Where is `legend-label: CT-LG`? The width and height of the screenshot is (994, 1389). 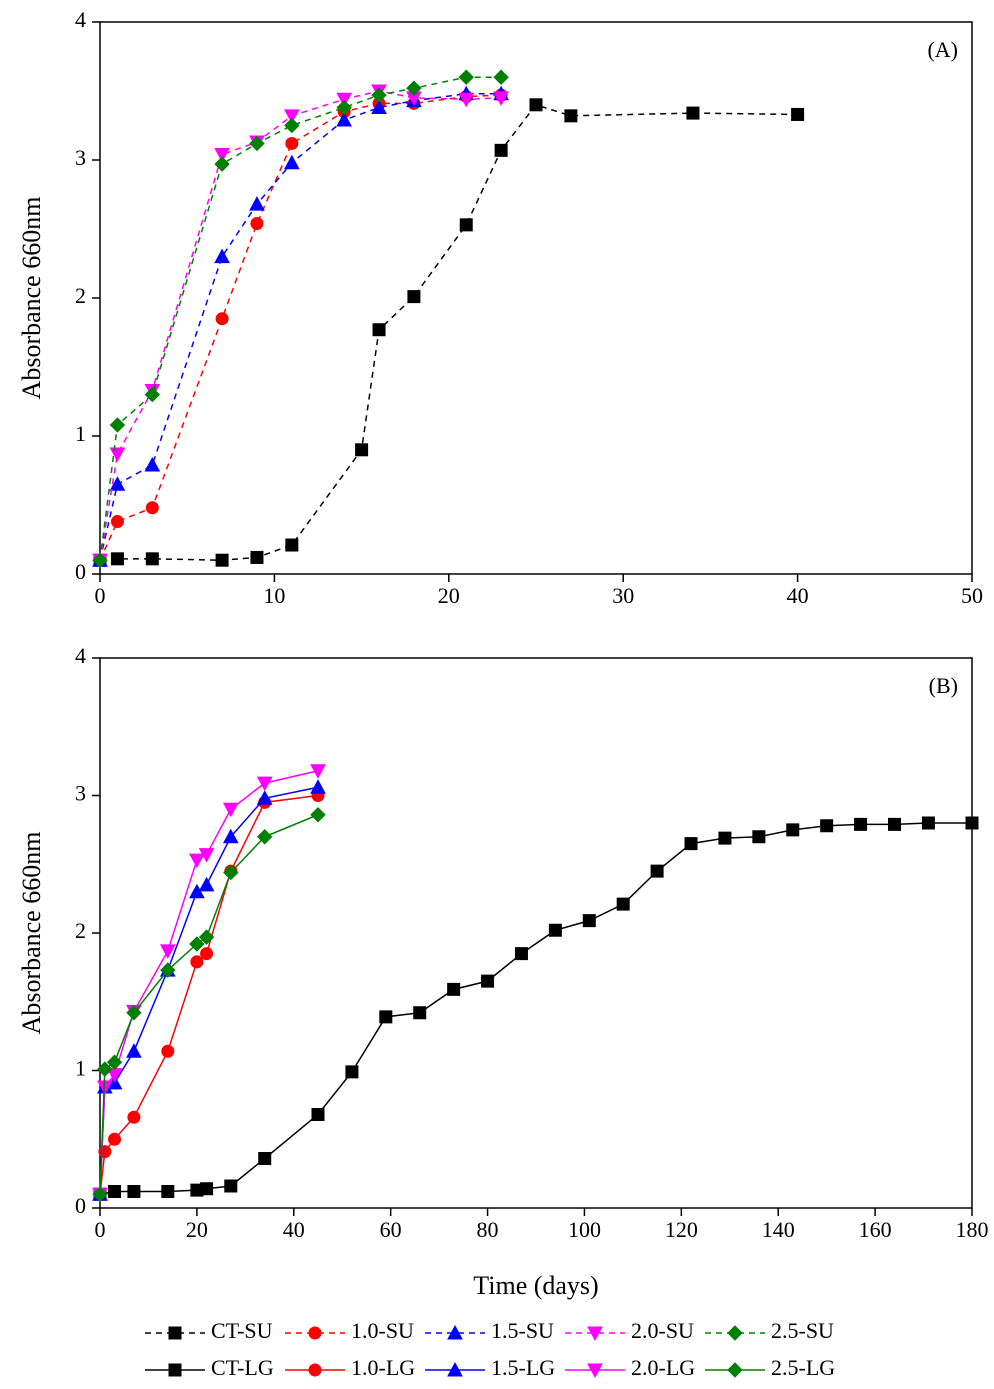 legend-label: CT-LG is located at coordinates (242, 1367).